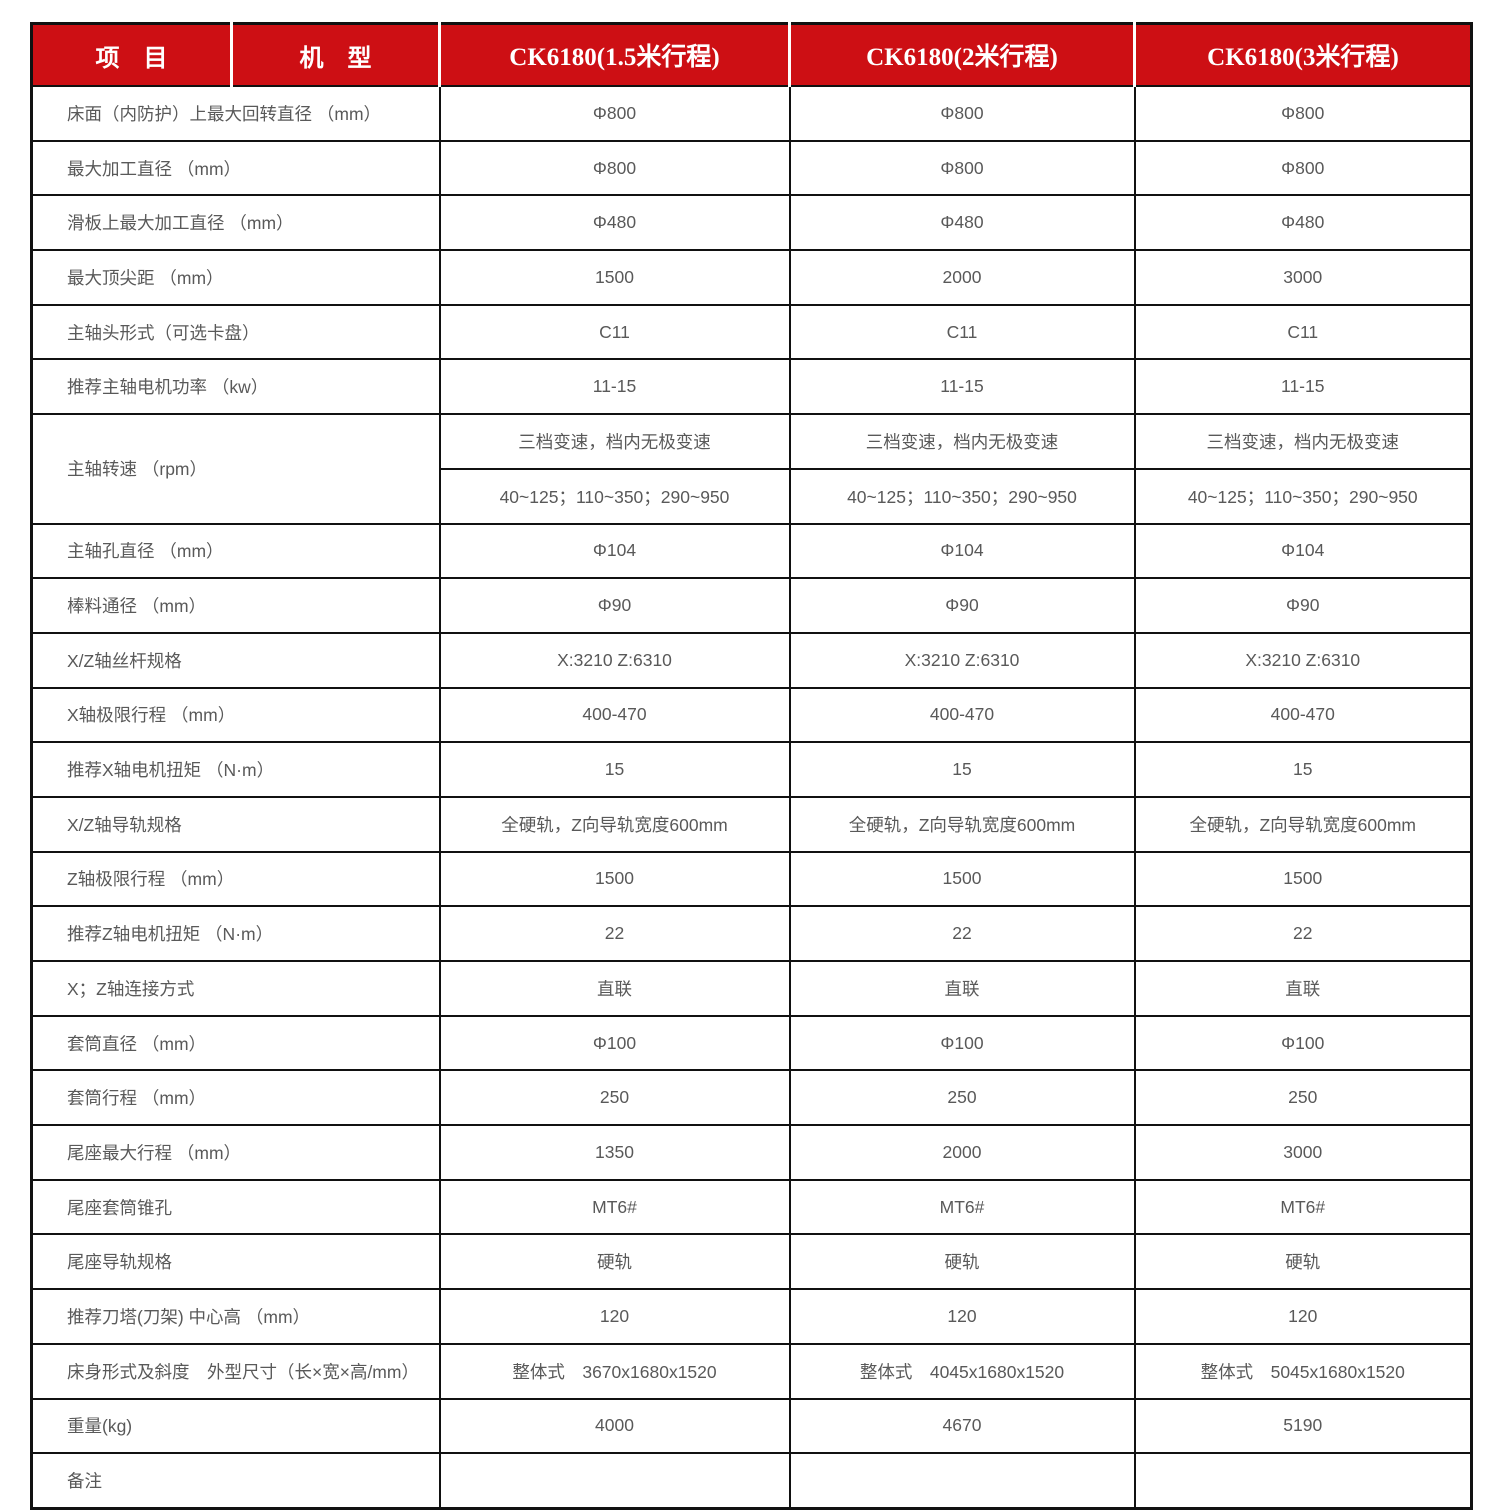 This screenshot has height=1510, width=1500. I want to click on row-label: Z轴极限行程 （mm）, so click(235, 879).